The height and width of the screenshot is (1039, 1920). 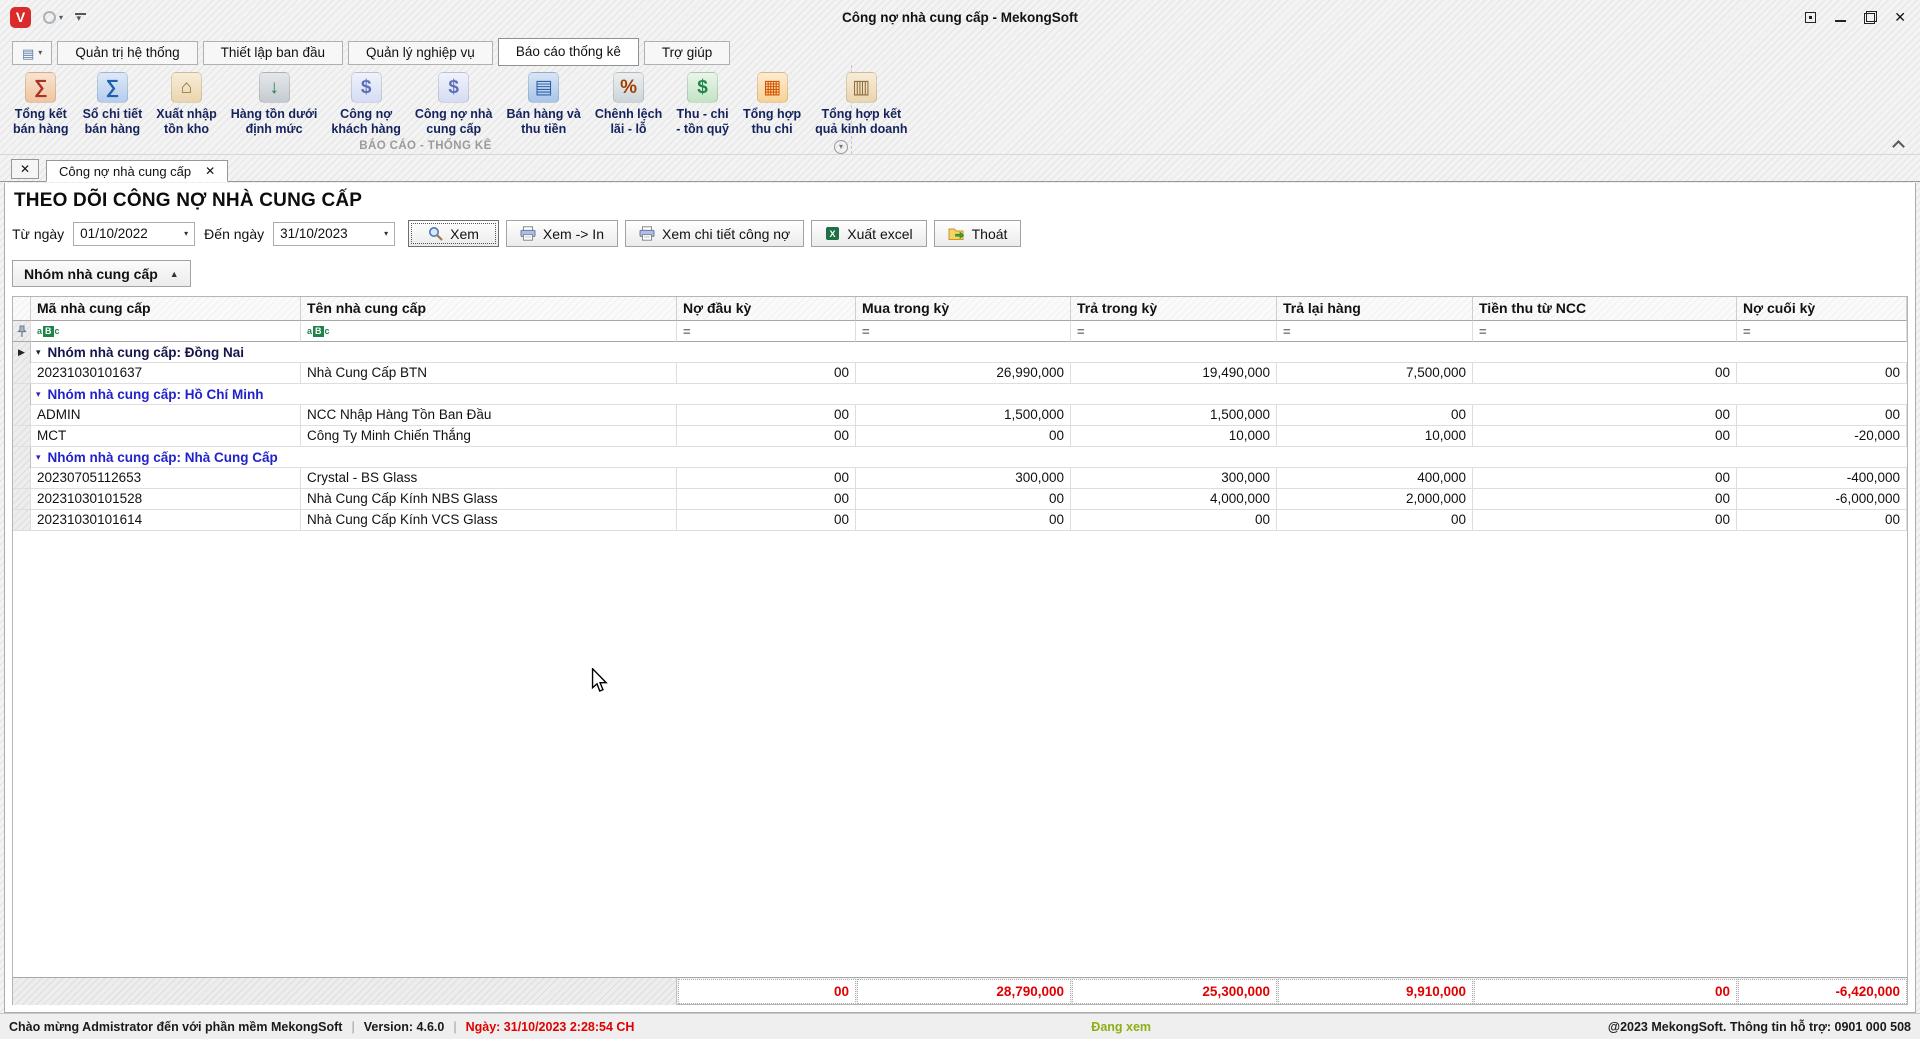 I want to click on xuat-excel-button: X Xuất excel, so click(x=869, y=233).